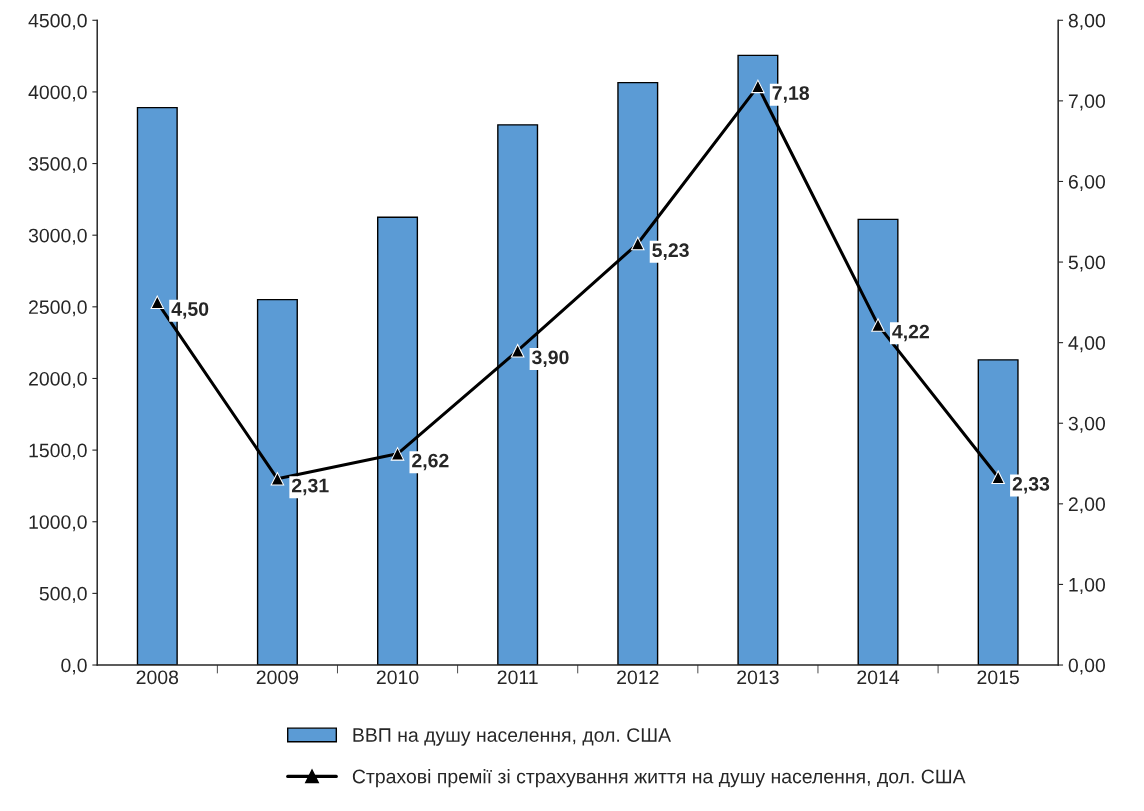  I want to click on y-tick-label: 2500,0, so click(58, 308).